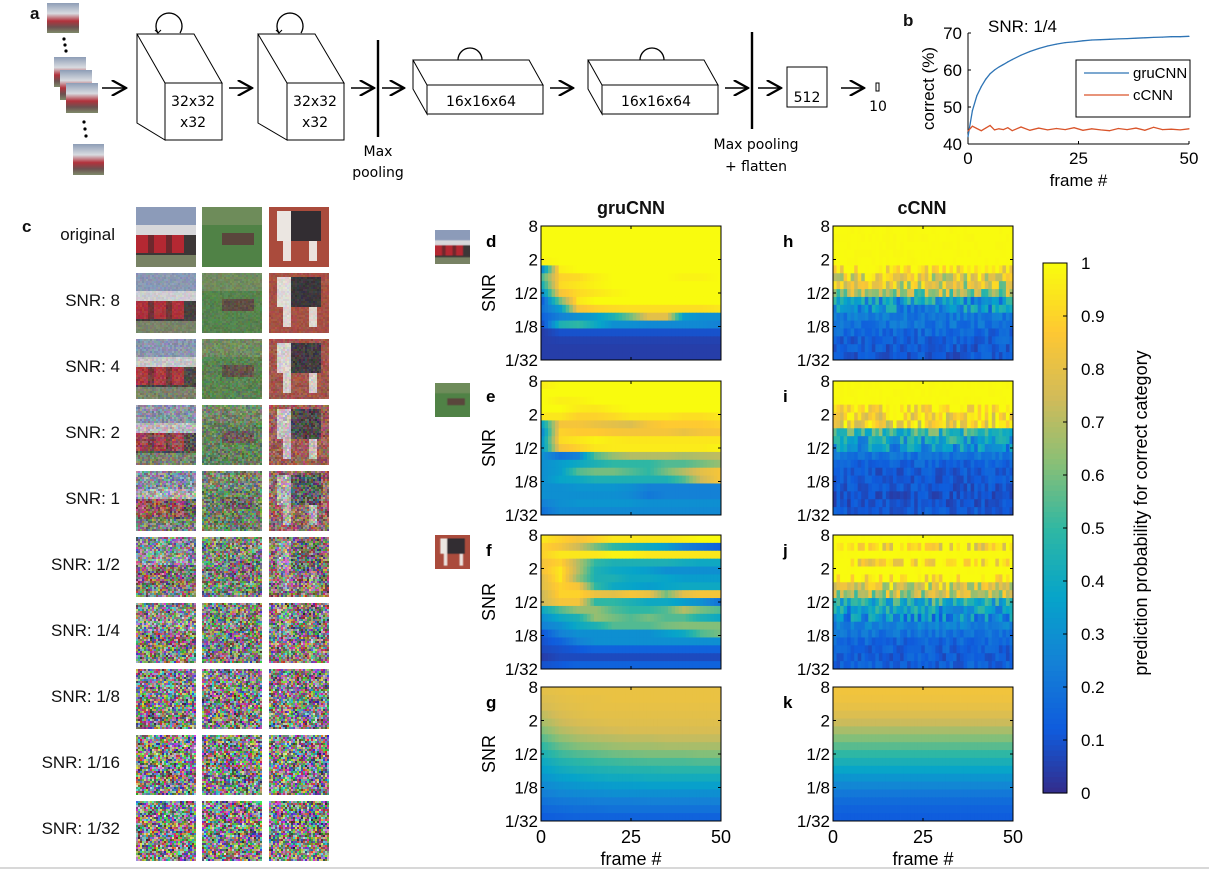  Describe the element at coordinates (521, 515) in the screenshot. I see `y-tick-label: 1/32` at that location.